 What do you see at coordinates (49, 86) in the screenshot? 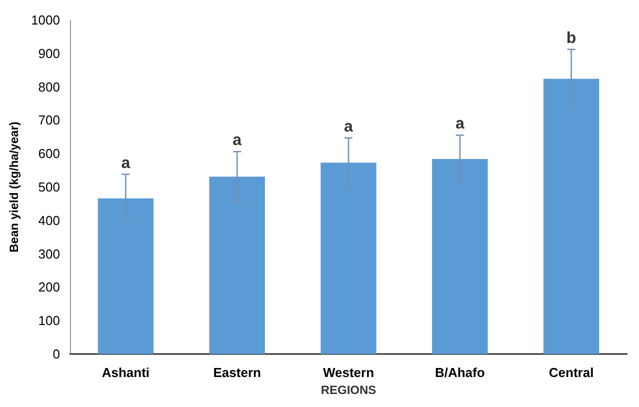
I see `y-tick-label: 800` at bounding box center [49, 86].